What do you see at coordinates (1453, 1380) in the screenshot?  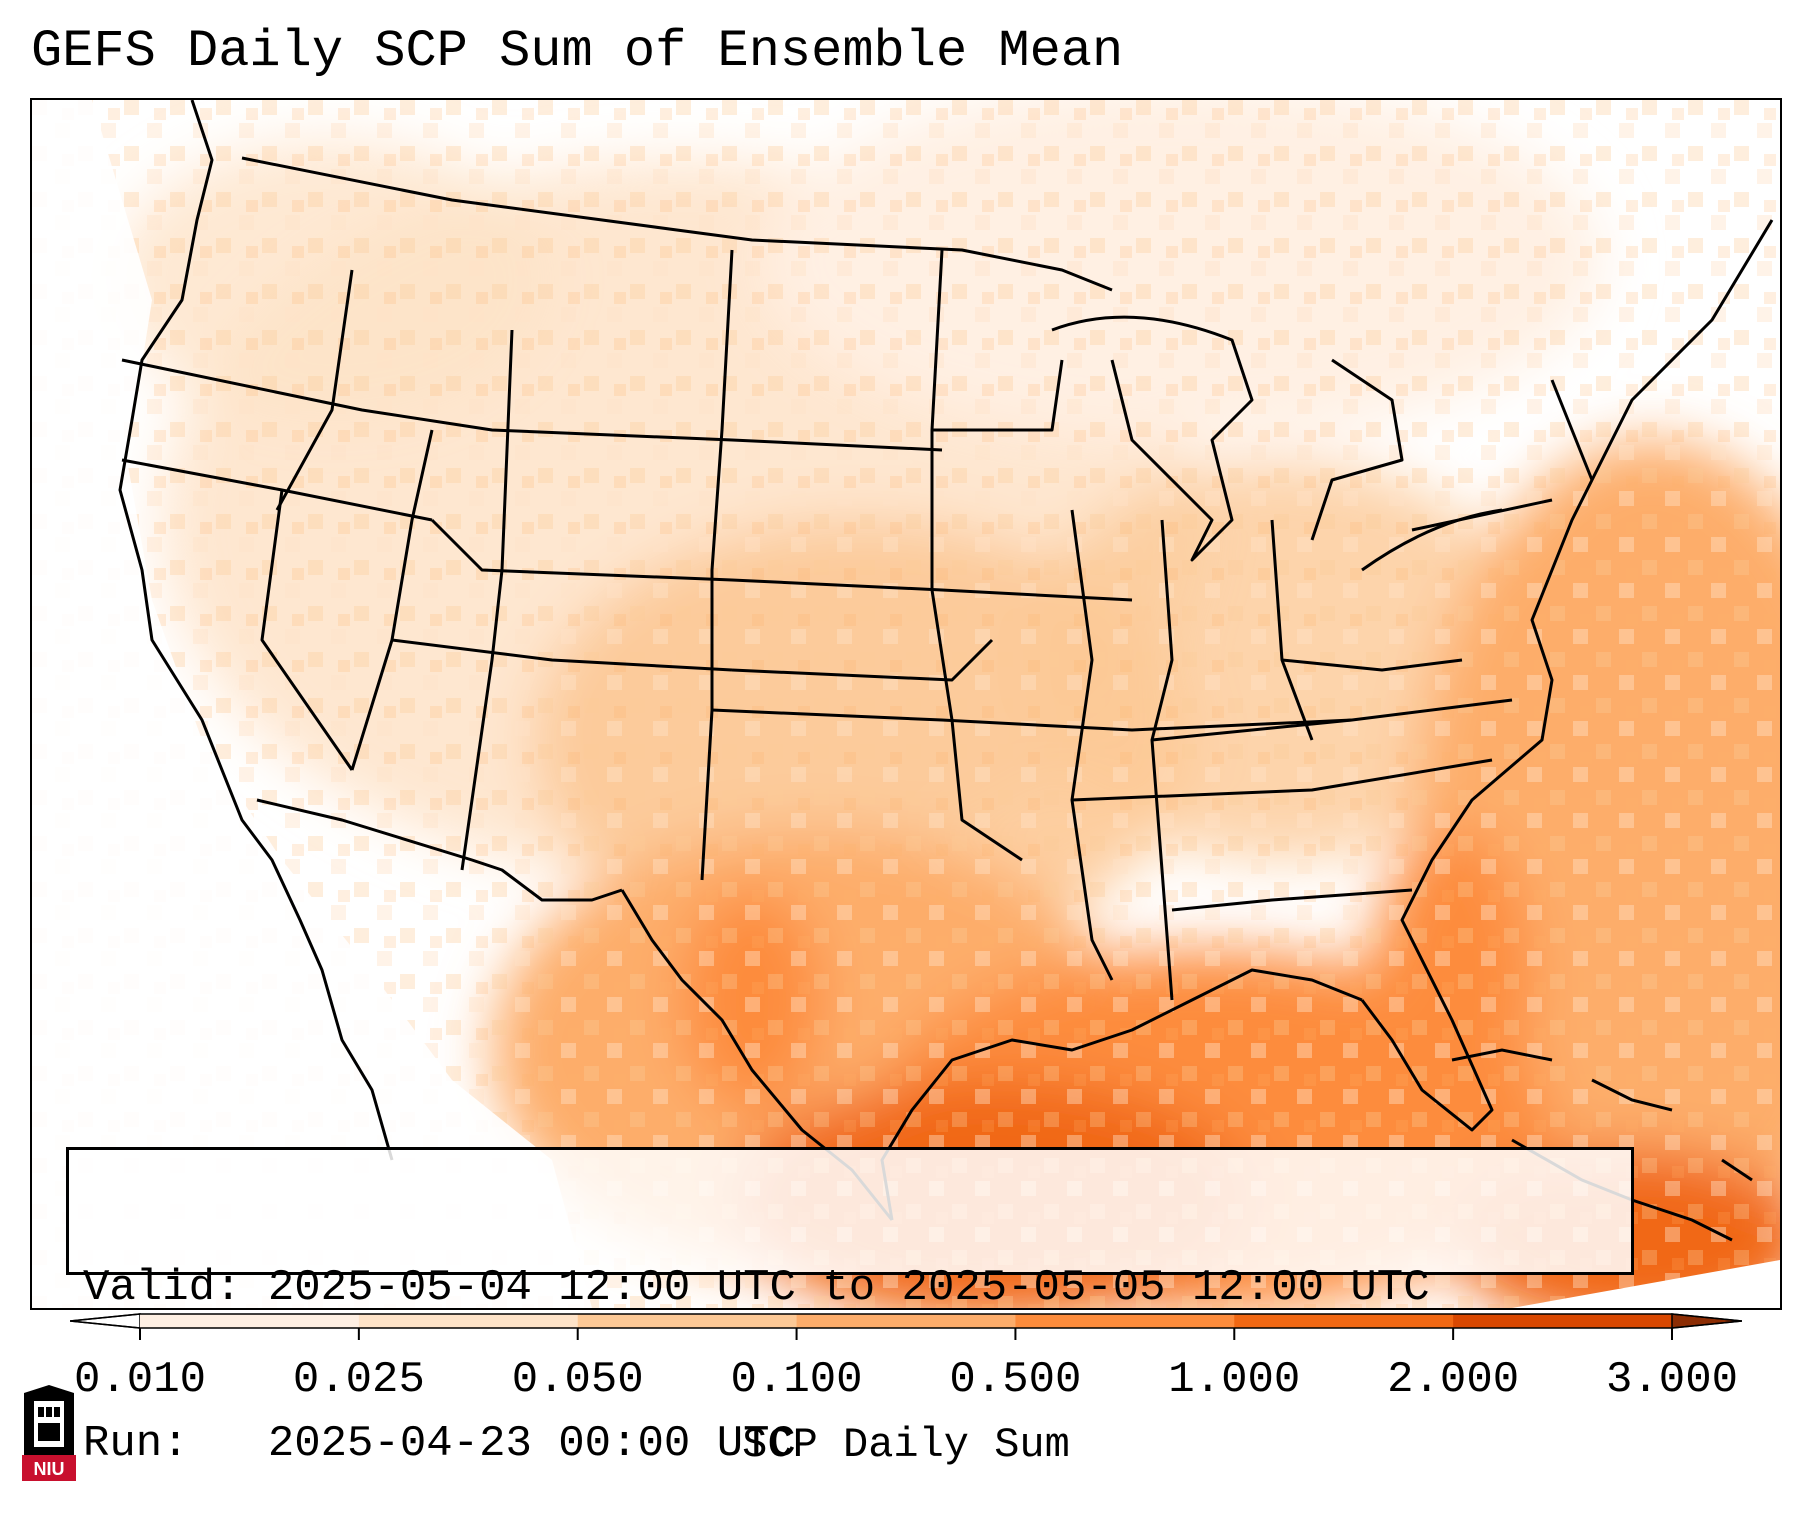 I see `colorbar-tick-label: 2.000` at bounding box center [1453, 1380].